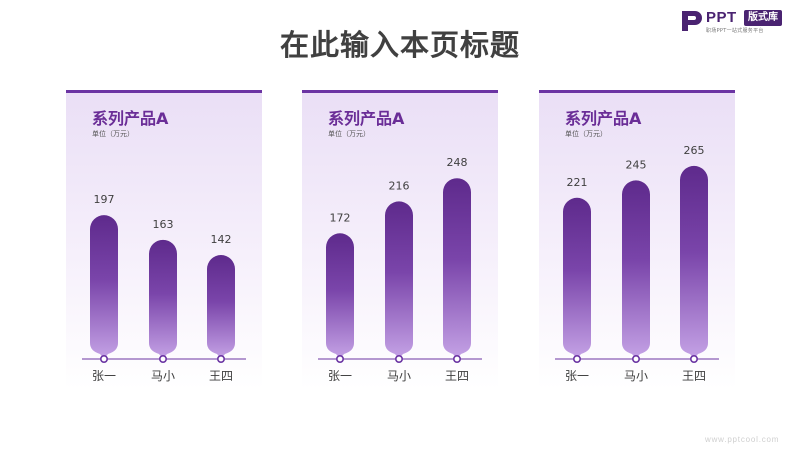 The height and width of the screenshot is (450, 800). Describe the element at coordinates (221, 239) in the screenshot. I see `data-label: 142` at that location.